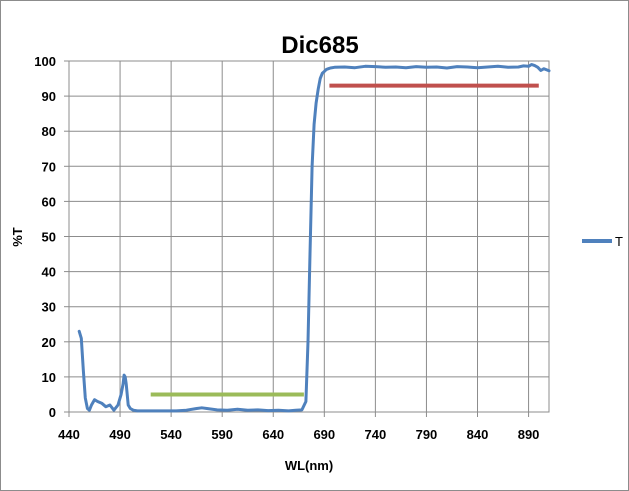 The image size is (629, 491). What do you see at coordinates (529, 434) in the screenshot?
I see `x-tick-label: 890` at bounding box center [529, 434].